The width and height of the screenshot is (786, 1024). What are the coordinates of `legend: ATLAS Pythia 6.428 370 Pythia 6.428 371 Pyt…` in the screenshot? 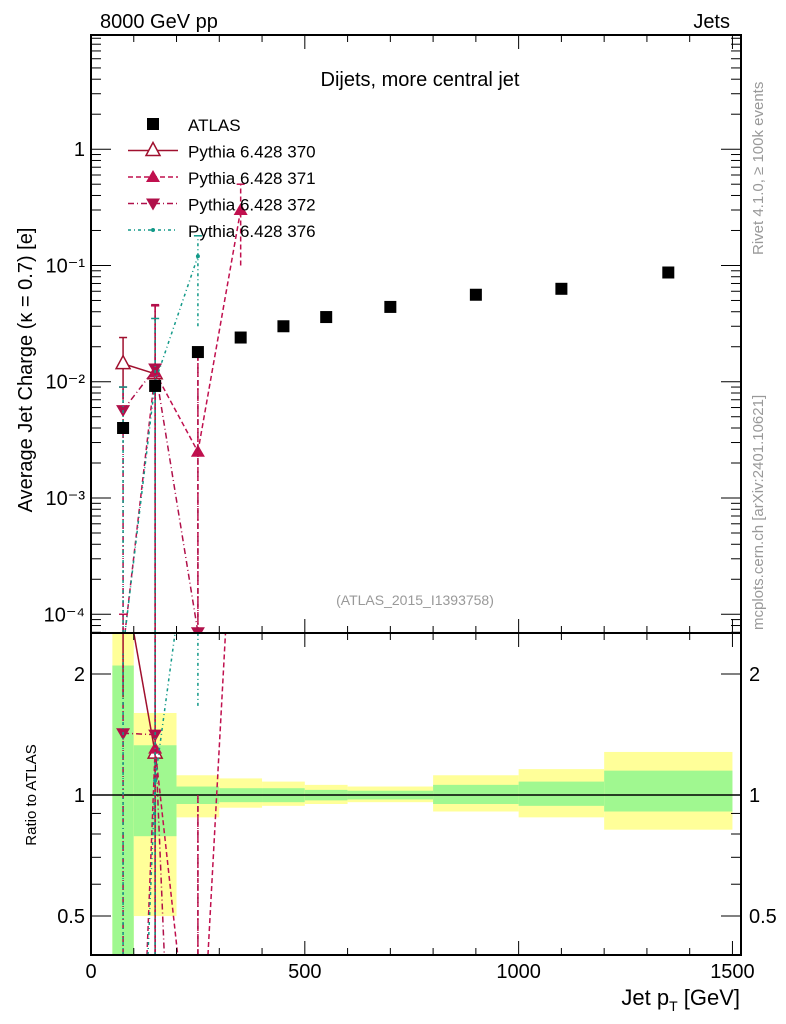 It's located at (222, 178).